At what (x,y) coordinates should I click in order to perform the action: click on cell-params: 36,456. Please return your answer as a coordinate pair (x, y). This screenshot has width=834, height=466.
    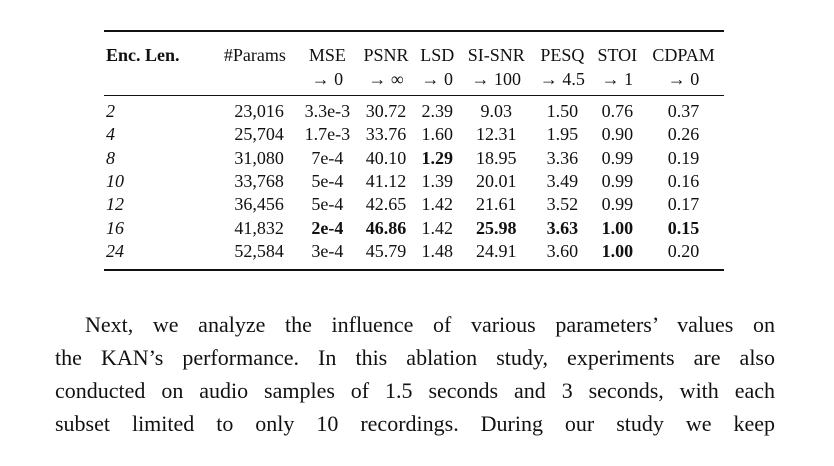
    Looking at the image, I should click on (259, 204).